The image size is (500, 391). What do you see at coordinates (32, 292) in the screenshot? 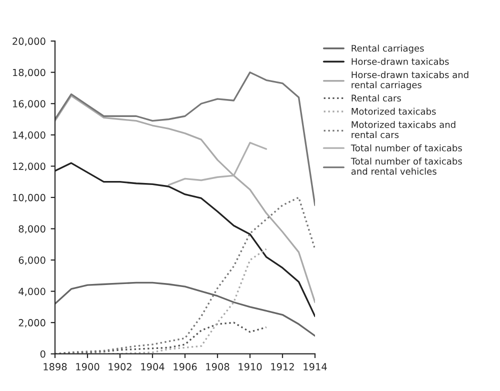
I see `y-tick-label: 4,000` at bounding box center [32, 292].